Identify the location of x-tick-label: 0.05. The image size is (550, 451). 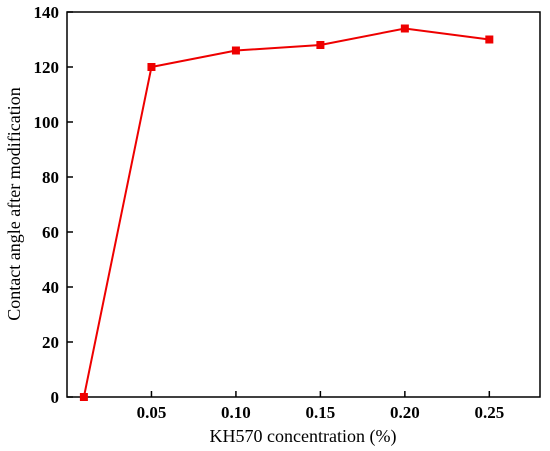
(152, 412).